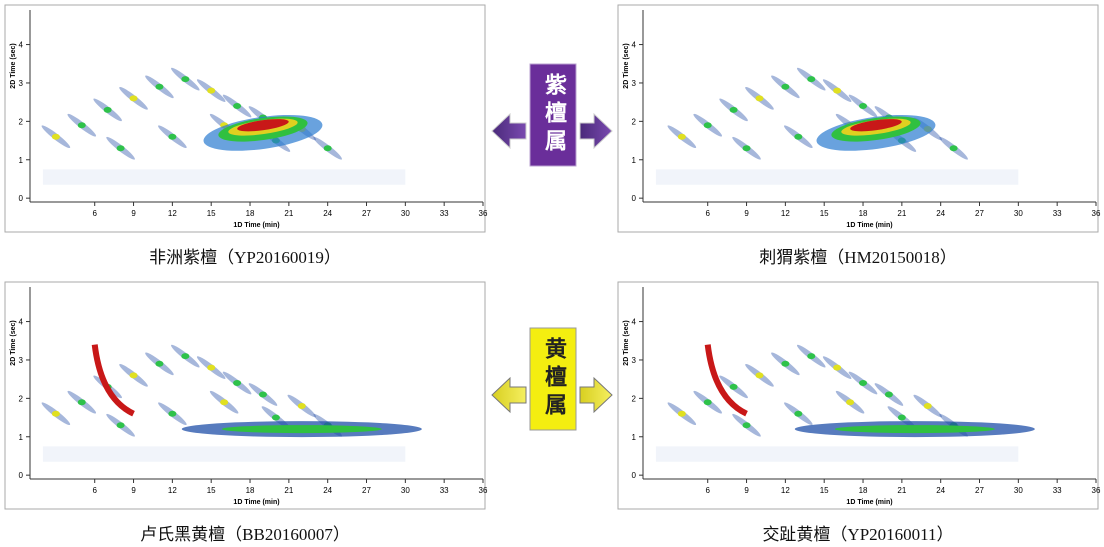 Image resolution: width=1104 pixels, height=547 pixels. I want to click on caption: 刺猬紫檀（HM20150018）, so click(858, 257).